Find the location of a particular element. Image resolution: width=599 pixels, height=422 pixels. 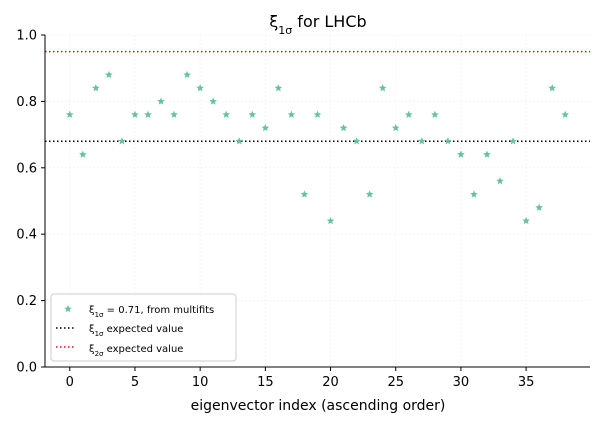

x-tick-label: 30 is located at coordinates (461, 382).